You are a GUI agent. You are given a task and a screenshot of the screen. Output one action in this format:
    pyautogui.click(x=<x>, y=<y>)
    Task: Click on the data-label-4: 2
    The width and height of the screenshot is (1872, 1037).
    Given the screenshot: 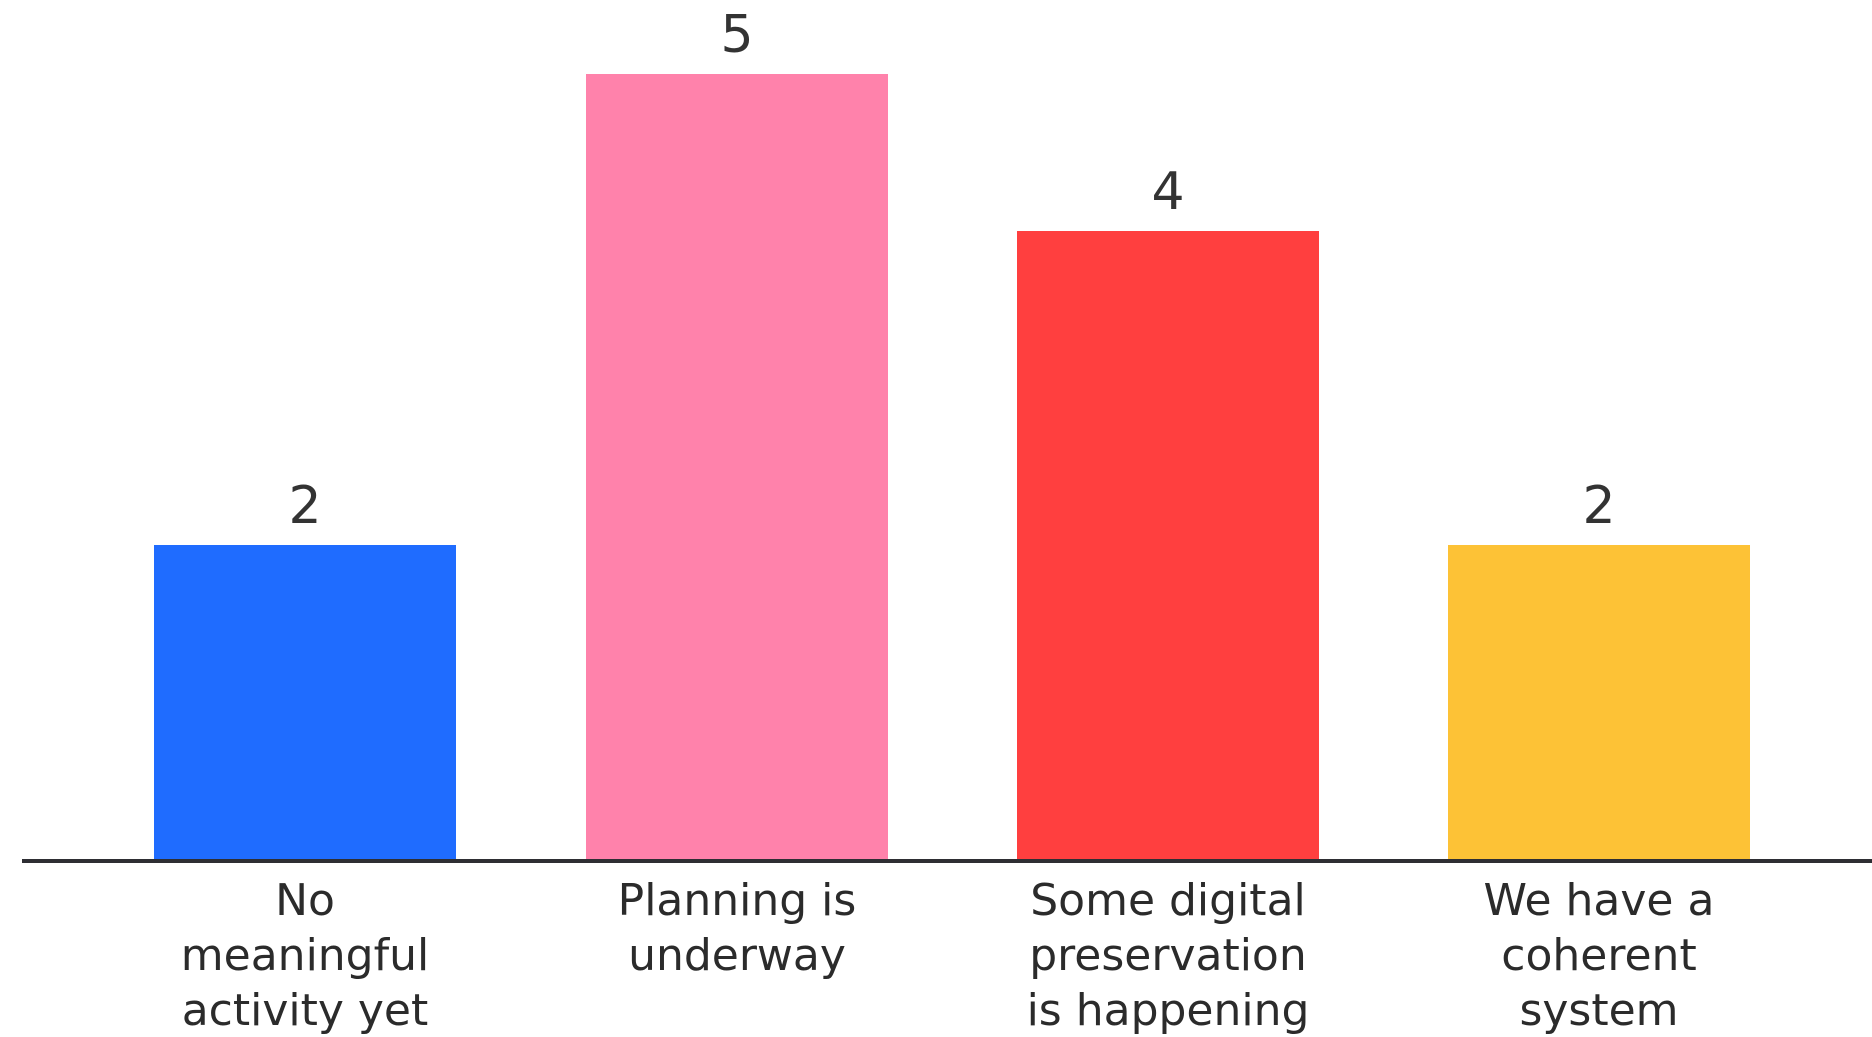 What is the action you would take?
    pyautogui.click(x=1598, y=506)
    